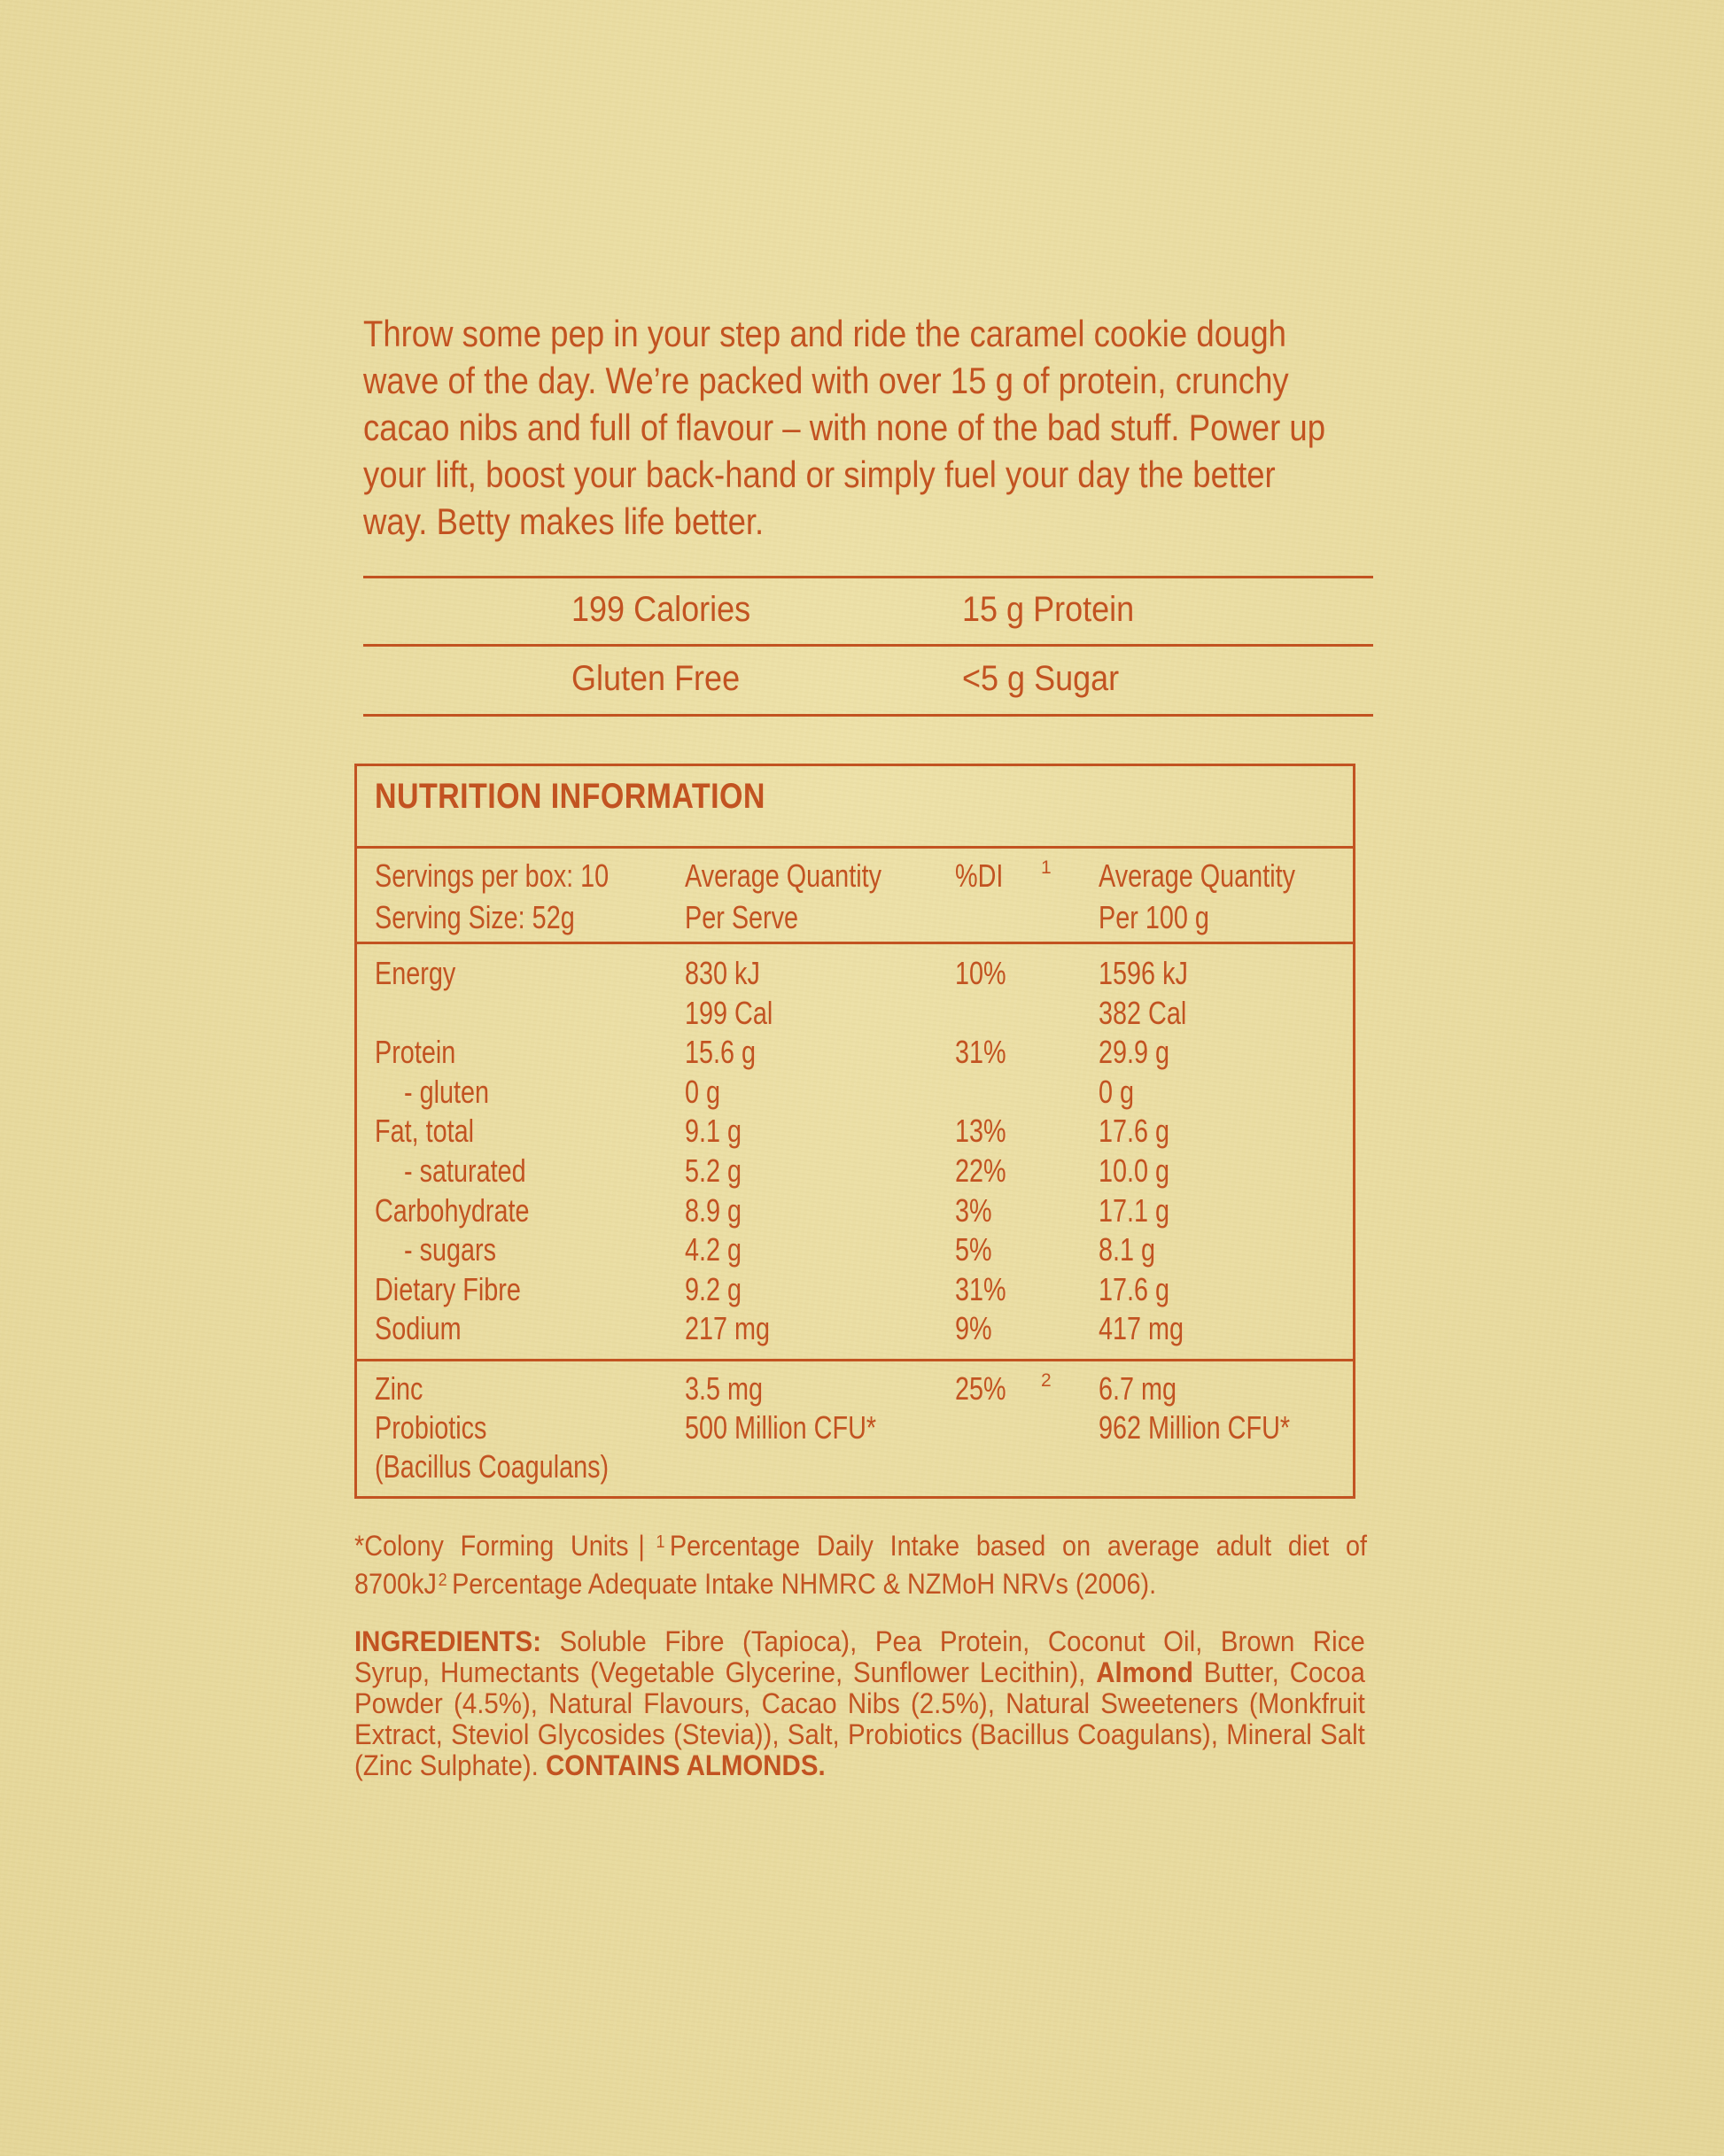 Image resolution: width=1724 pixels, height=2156 pixels. What do you see at coordinates (855, 1092) in the screenshot?
I see `table-row-gluten: - gluten 0 g 0 g` at bounding box center [855, 1092].